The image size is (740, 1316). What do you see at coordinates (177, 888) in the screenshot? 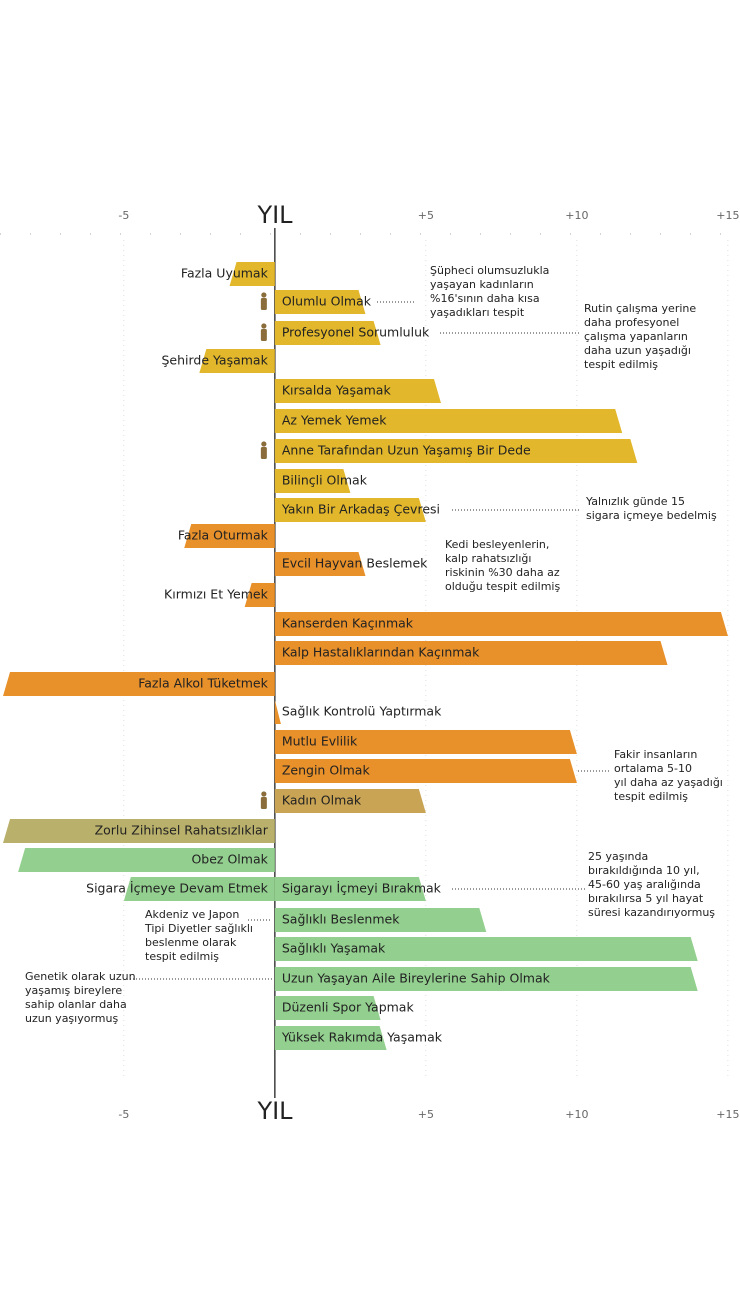
I see `bar-label: Sigara İçmeye Devam Etmek` at bounding box center [177, 888].